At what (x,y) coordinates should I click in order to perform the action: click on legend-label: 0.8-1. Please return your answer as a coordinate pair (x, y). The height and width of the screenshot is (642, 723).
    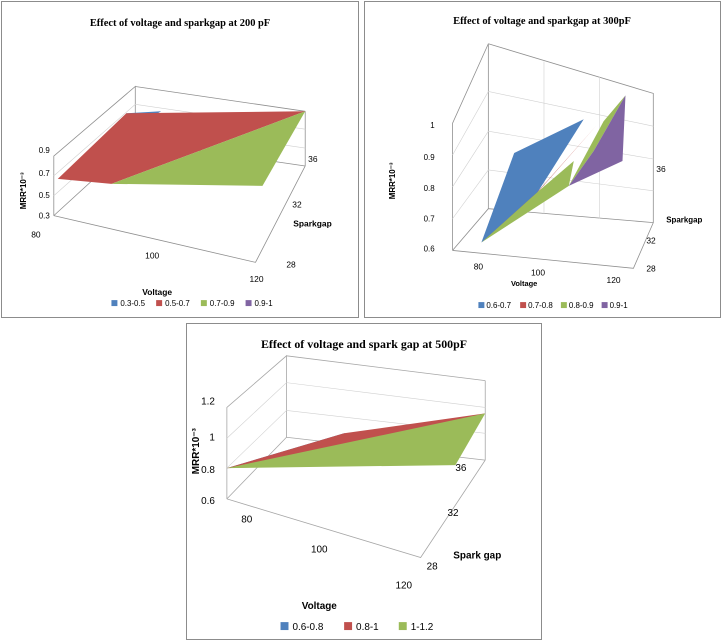
    Looking at the image, I should click on (367, 627).